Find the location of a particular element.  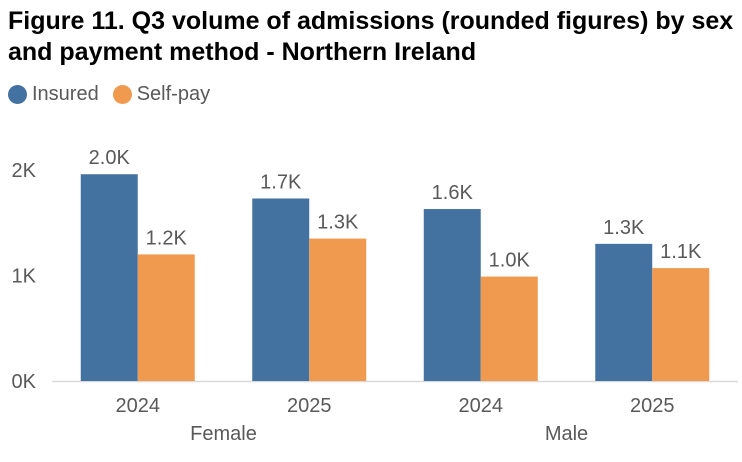

y-tick-label: 2K is located at coordinates (24, 171).